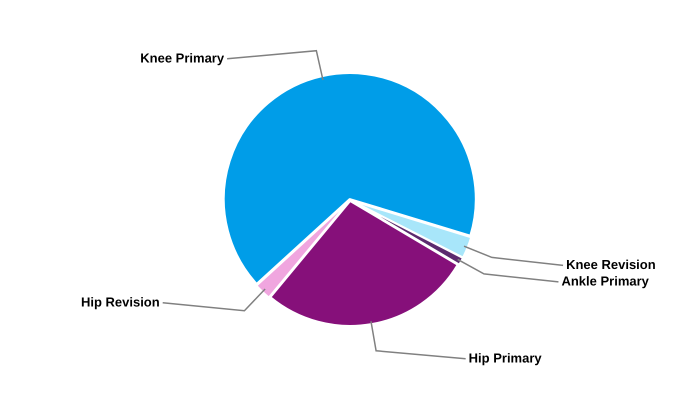 This screenshot has width=700, height=400. I want to click on slice-label: Knee Revision, so click(611, 264).